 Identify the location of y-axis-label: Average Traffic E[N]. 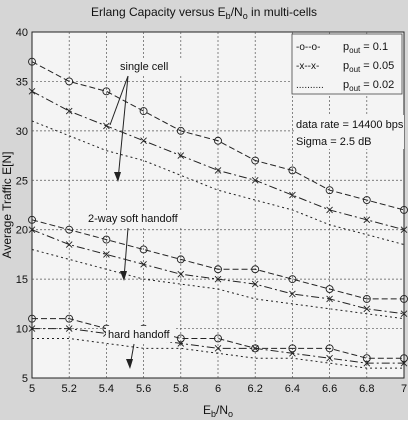
(7, 205).